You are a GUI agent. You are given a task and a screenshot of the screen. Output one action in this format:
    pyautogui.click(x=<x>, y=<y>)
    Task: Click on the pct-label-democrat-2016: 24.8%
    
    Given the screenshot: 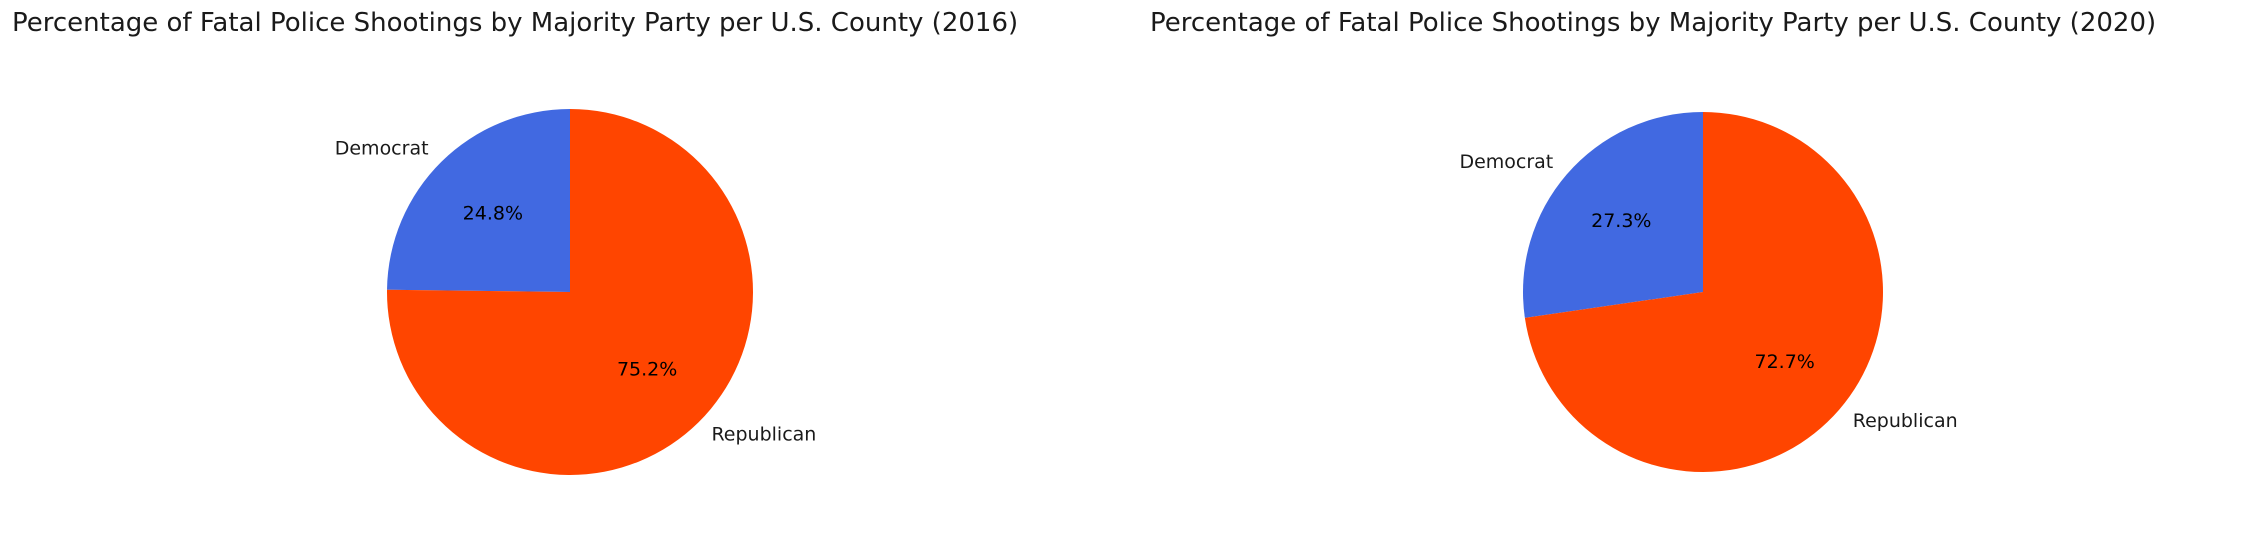 What is the action you would take?
    pyautogui.click(x=493, y=213)
    